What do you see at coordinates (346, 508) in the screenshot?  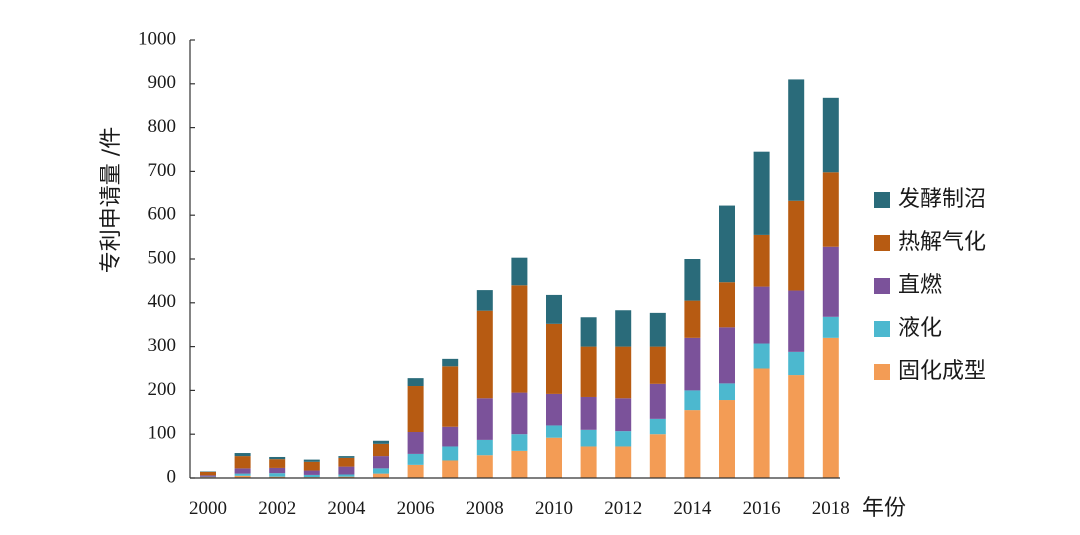 I see `x-tick-label: 2004` at bounding box center [346, 508].